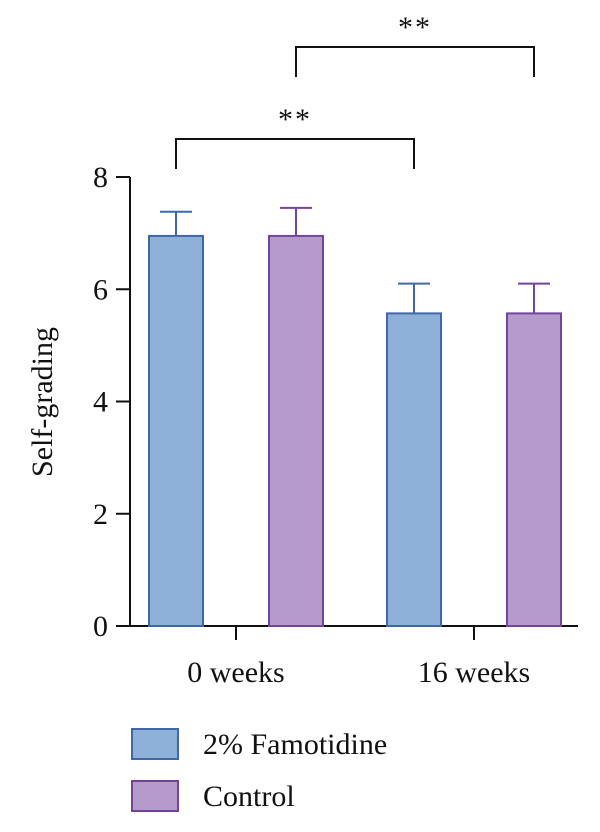  Describe the element at coordinates (354, 657) in the screenshot. I see `x-axis: 0 weeks 16 weeks` at that location.